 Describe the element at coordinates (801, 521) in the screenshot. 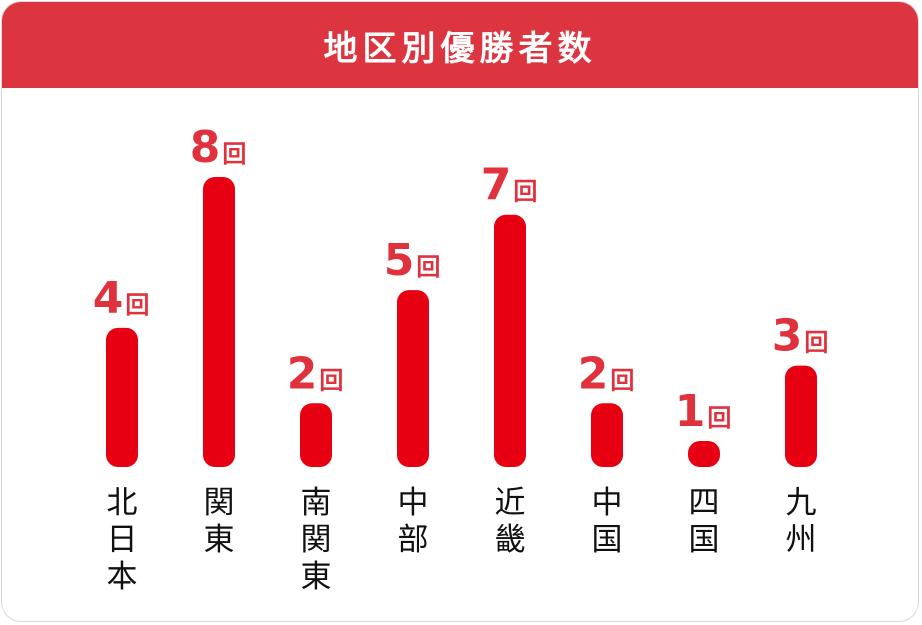

I see `category-label-九州: 九州` at that location.